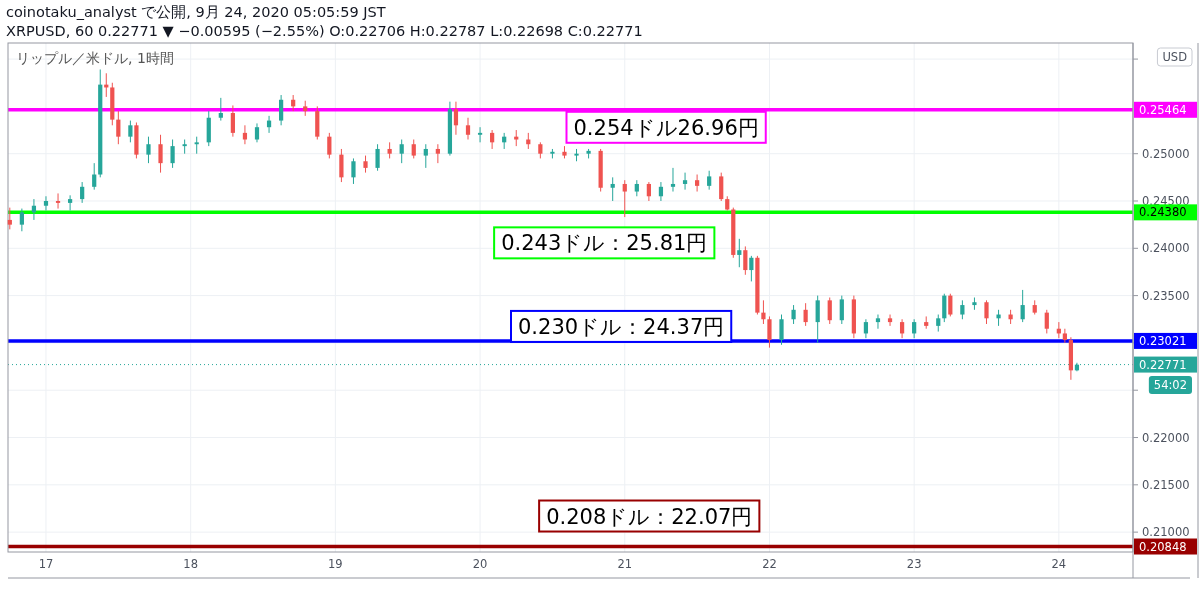 The height and width of the screenshot is (615, 1200). Describe the element at coordinates (625, 564) in the screenshot. I see `x-tick-label: 21` at that location.